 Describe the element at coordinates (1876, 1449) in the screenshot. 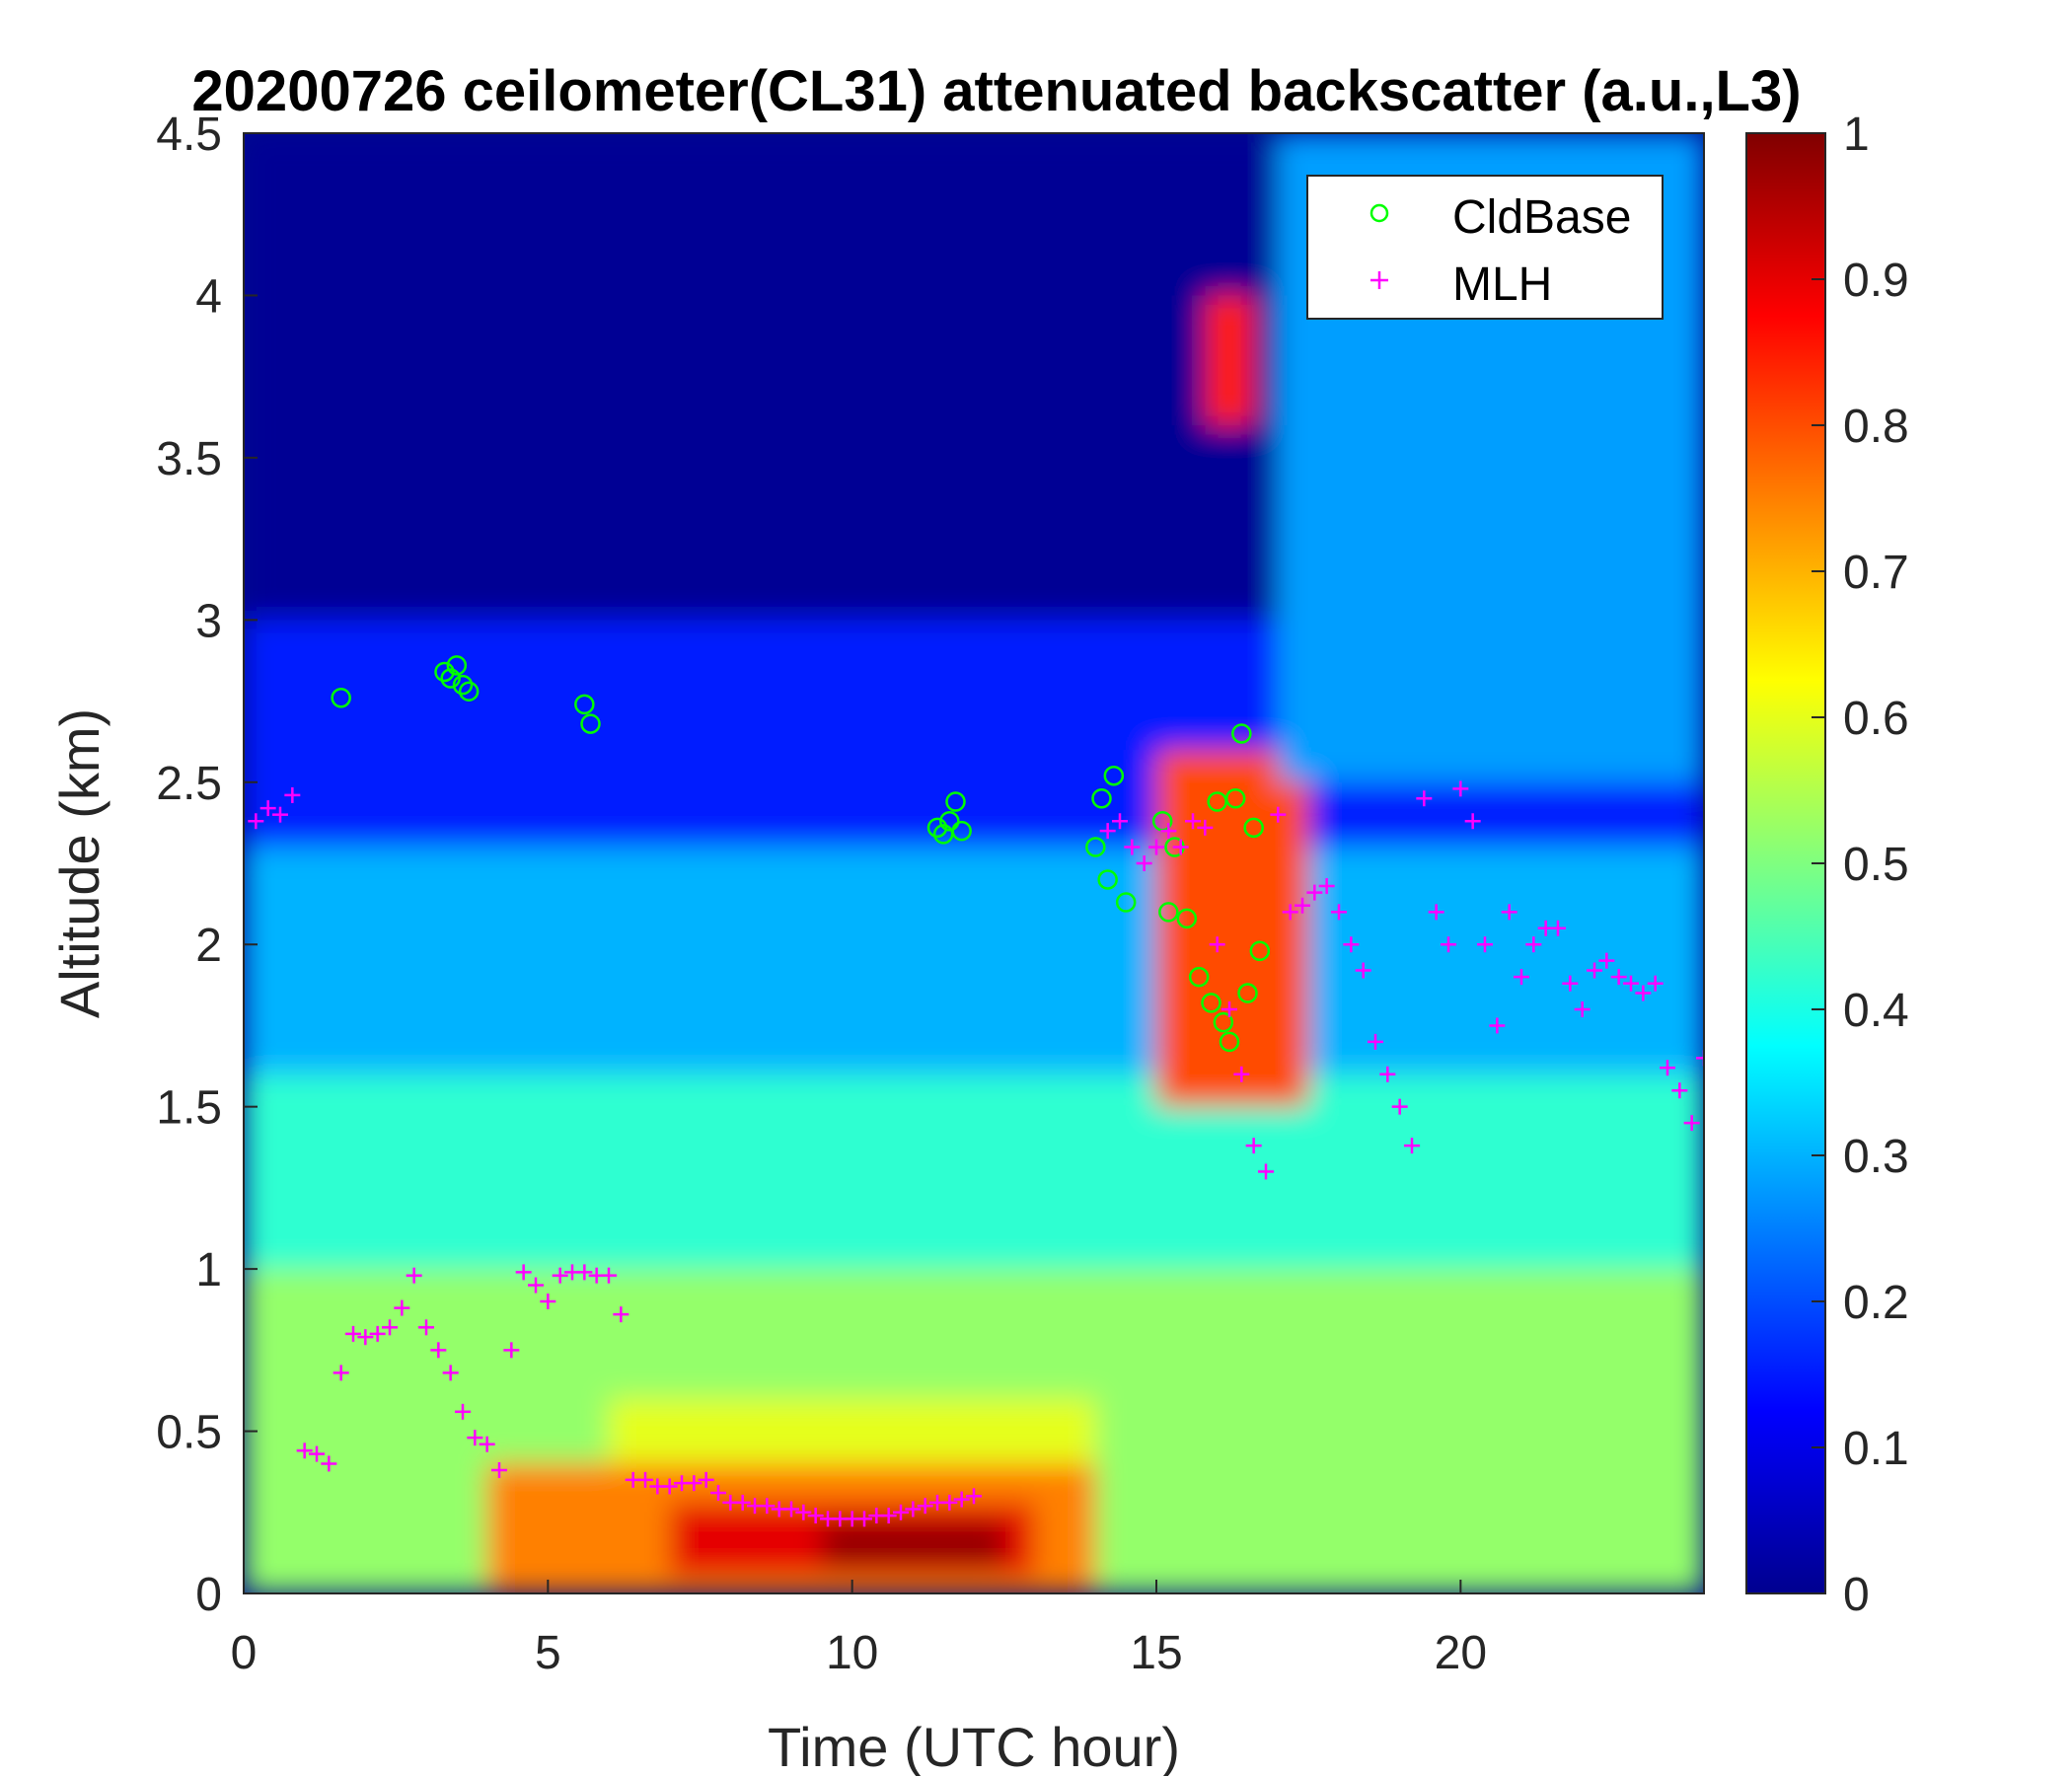

I see `colorbar-tick-label: 0.1` at that location.